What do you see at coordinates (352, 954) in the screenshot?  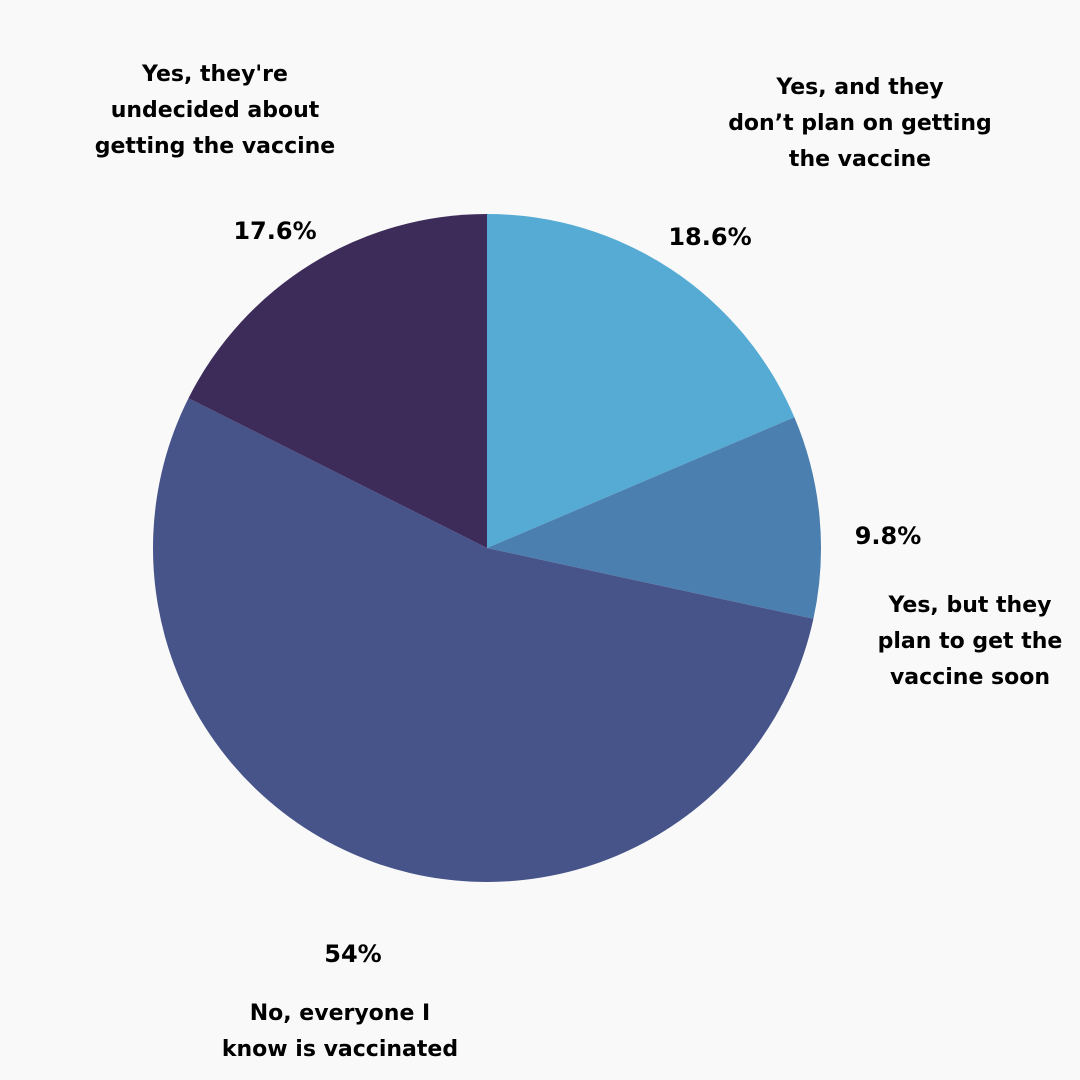 I see `value-label-everyone-vaccinated: 54%` at bounding box center [352, 954].